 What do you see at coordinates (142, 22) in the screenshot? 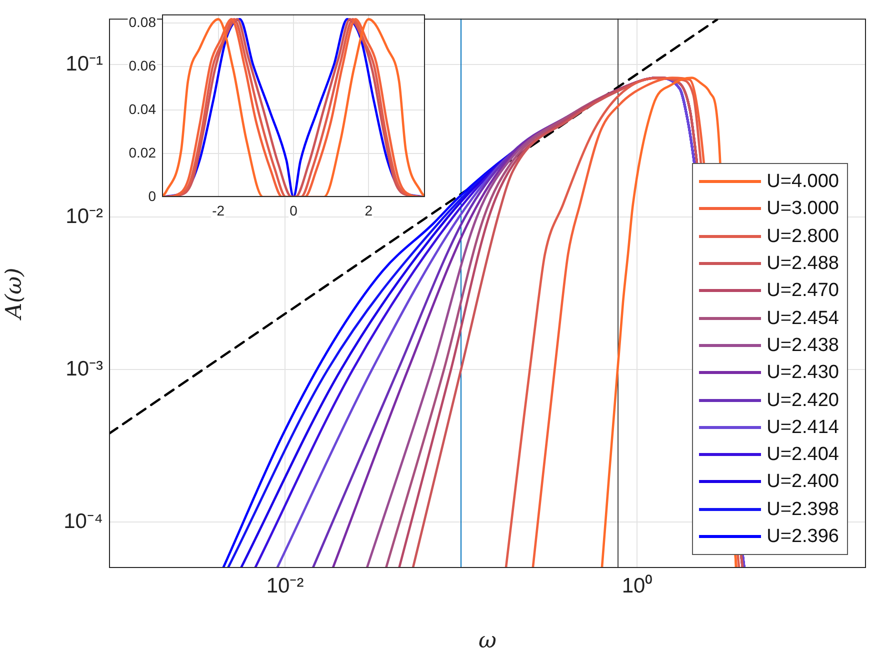
I see `y-tick-label: 0.08` at bounding box center [142, 22].